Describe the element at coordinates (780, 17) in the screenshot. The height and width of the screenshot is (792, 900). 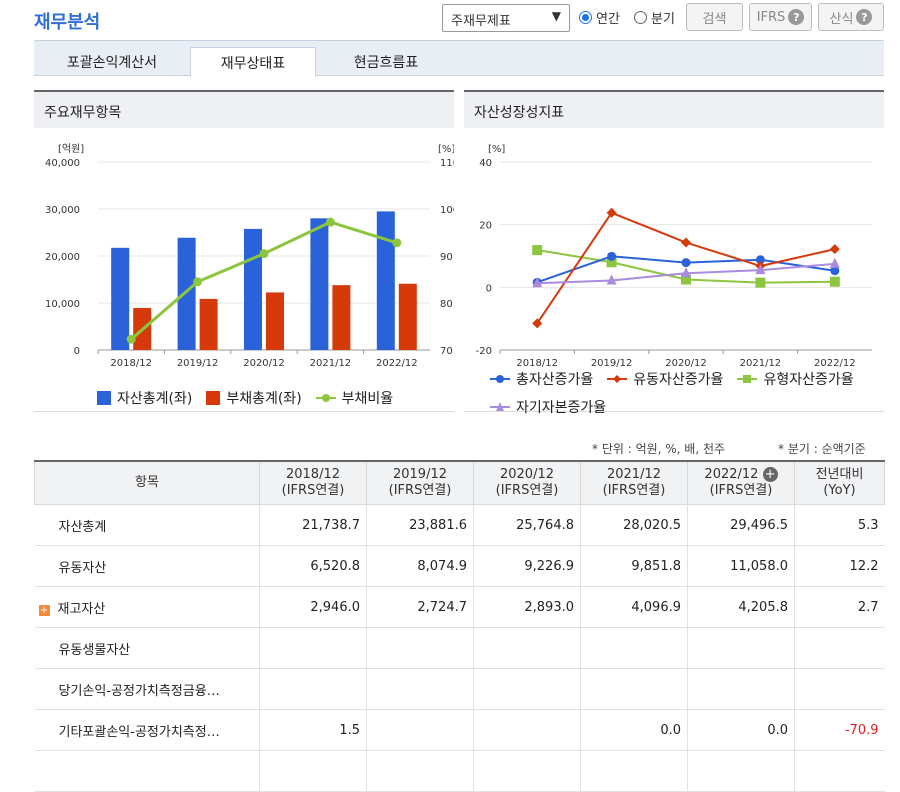
I see `ifrs-help-button: IFRS ?` at that location.